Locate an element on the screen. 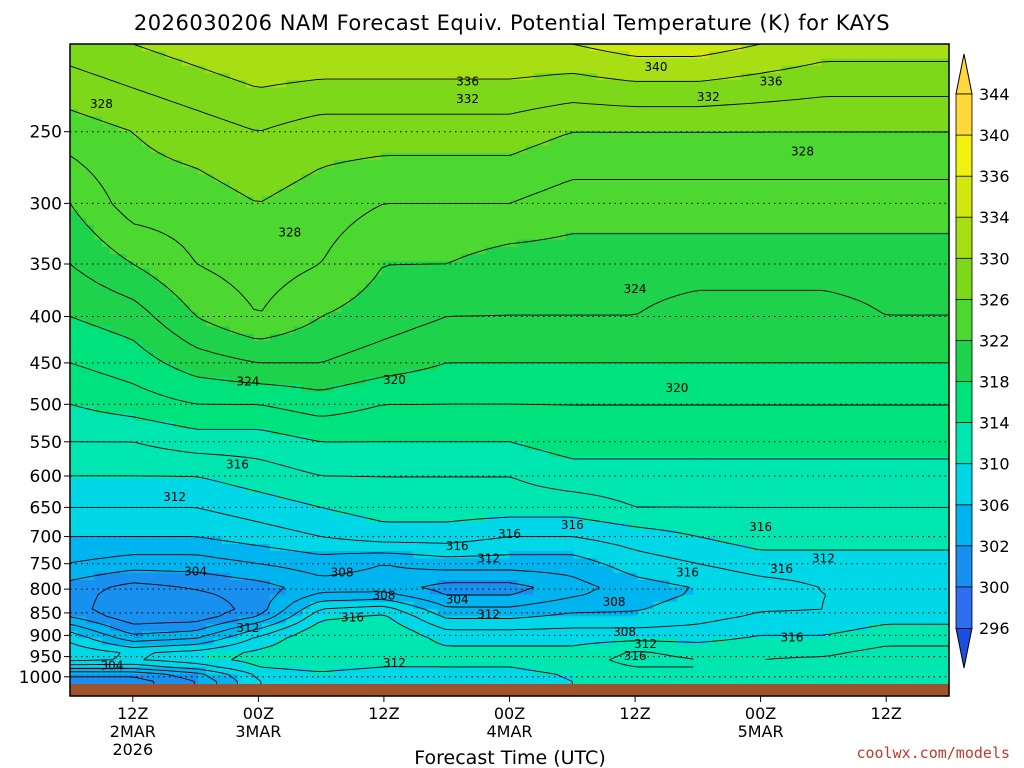 The height and width of the screenshot is (768, 1024). colorbar-label: 302 is located at coordinates (994, 546).